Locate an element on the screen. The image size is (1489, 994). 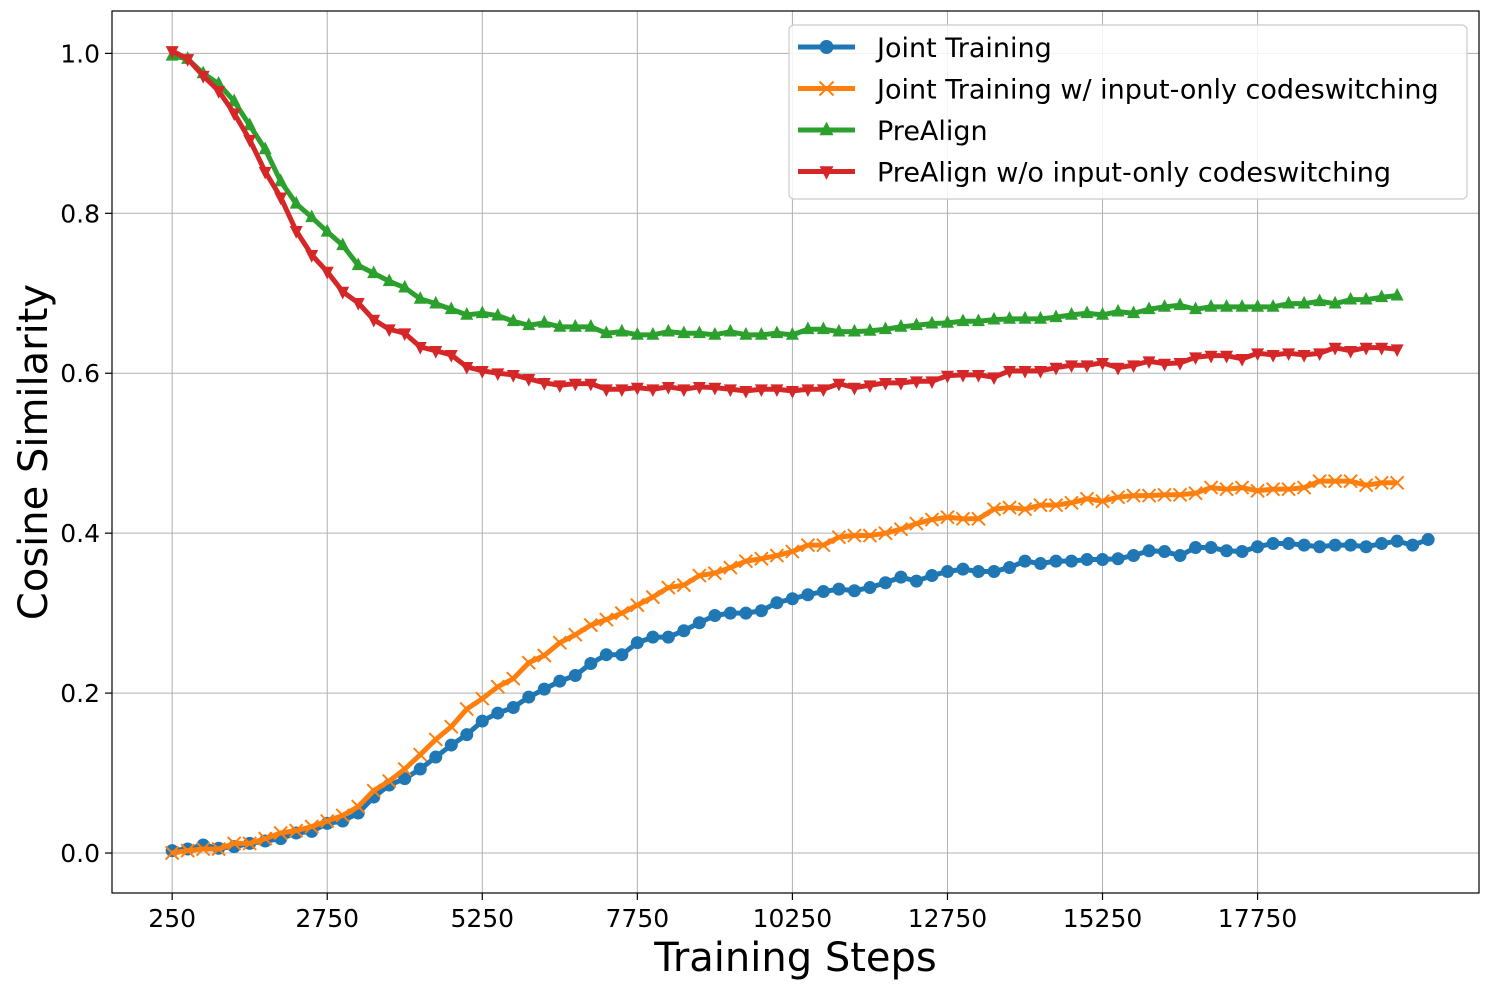
y-tick-label: 0.2 is located at coordinates (80, 693).